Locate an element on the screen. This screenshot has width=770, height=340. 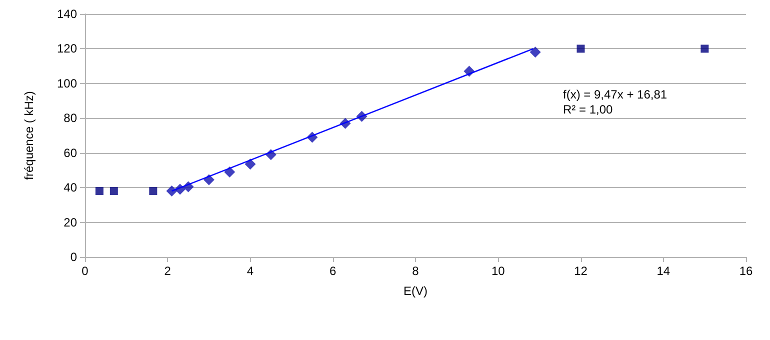
annotation: f(x) = 9,47x + 16,81 R² = 1,00 is located at coordinates (615, 102).